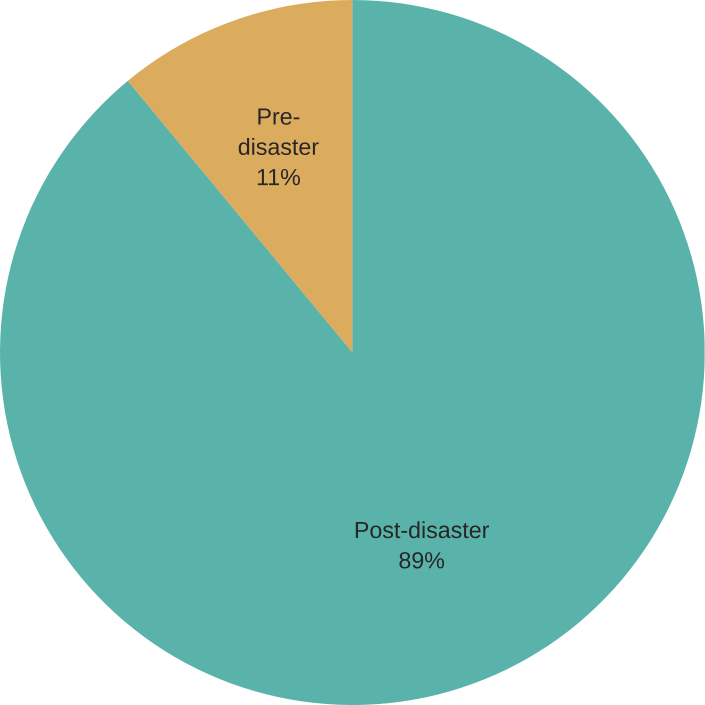 This screenshot has height=705, width=705. I want to click on data-label: 11%, so click(279, 177).